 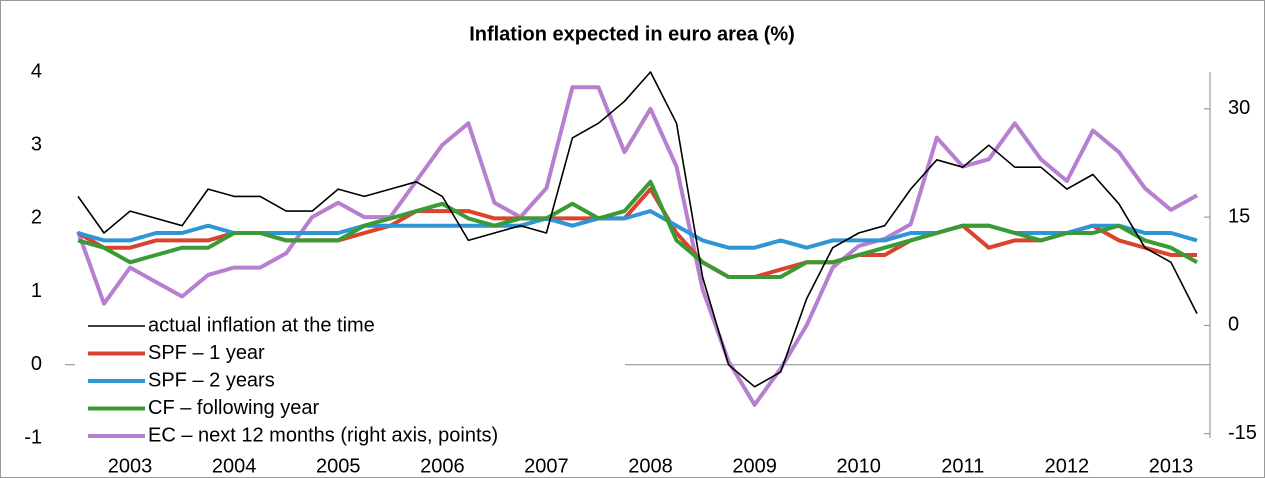 What do you see at coordinates (962, 466) in the screenshot?
I see `x-tick-label: 2011` at bounding box center [962, 466].